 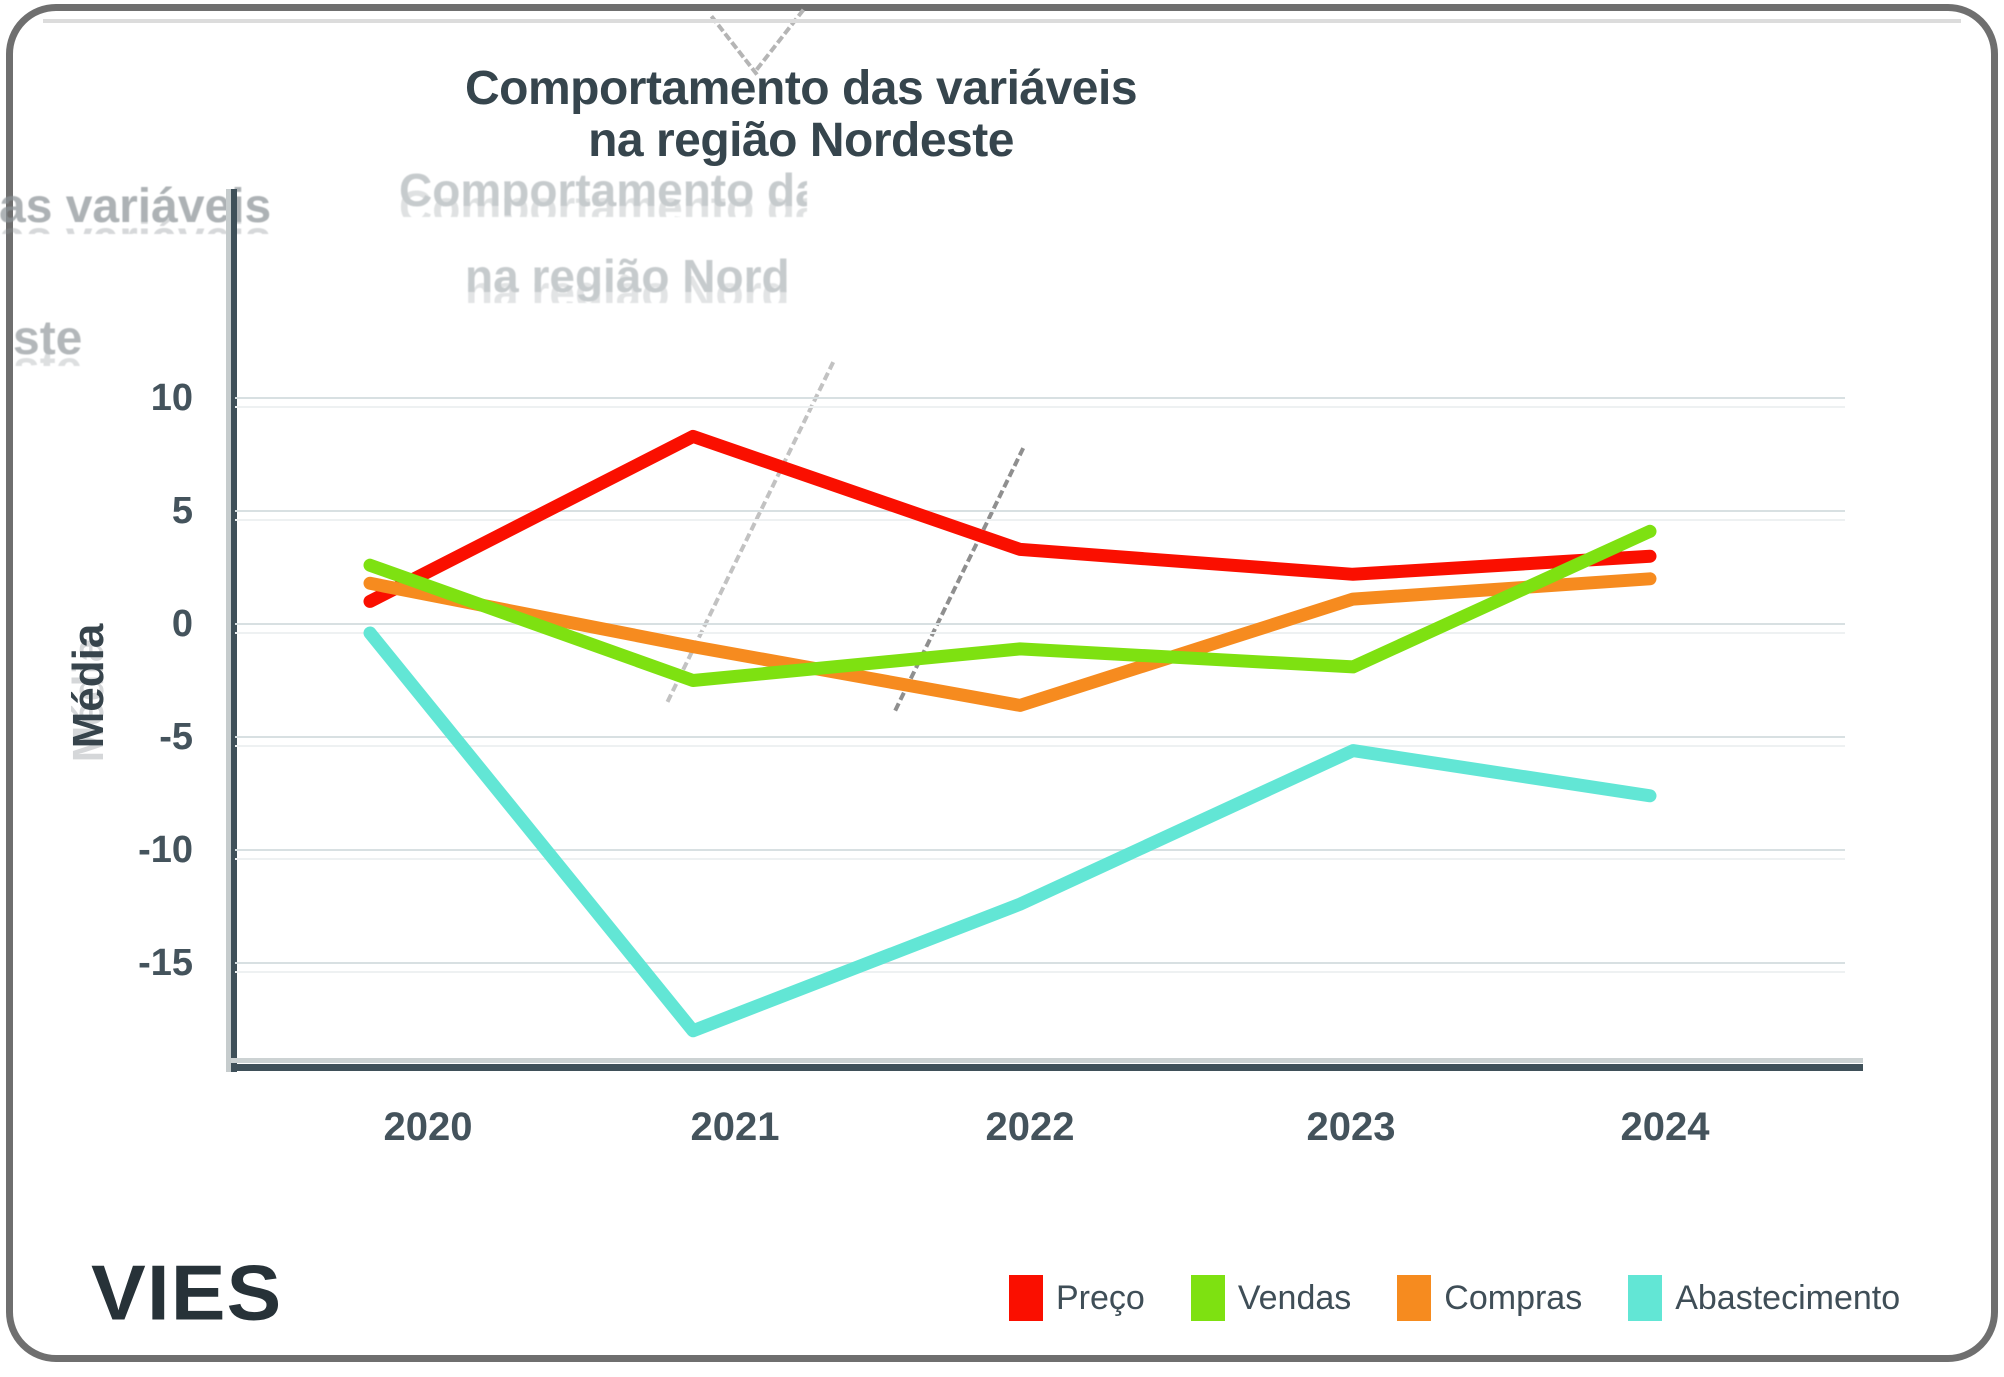 What do you see at coordinates (176, 737) in the screenshot?
I see `y-tick-label--5: -5` at bounding box center [176, 737].